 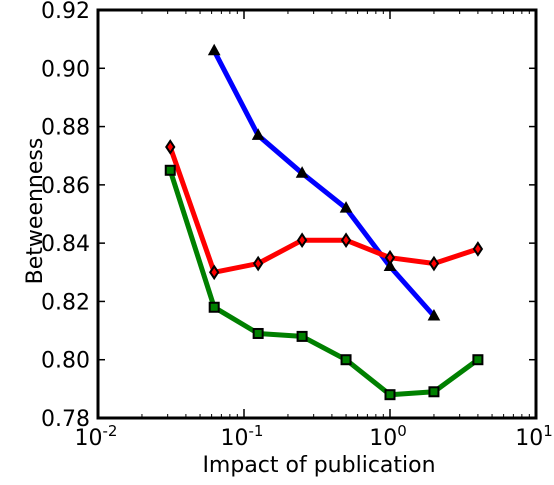 What do you see at coordinates (35, 211) in the screenshot?
I see `y-axis-label: Betweenness` at bounding box center [35, 211].